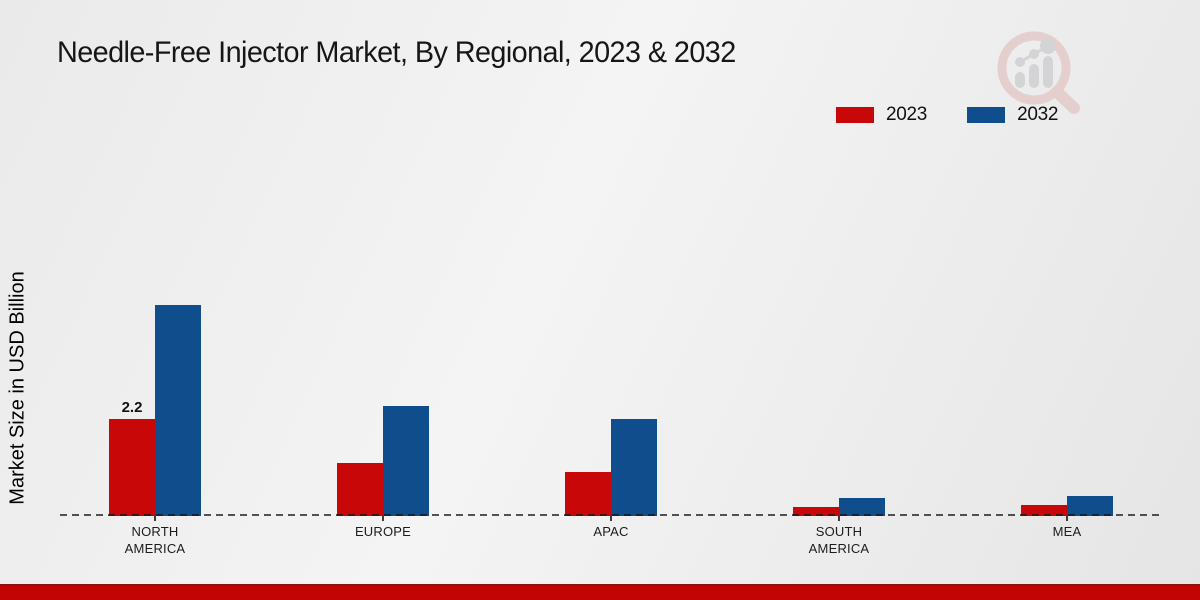 The height and width of the screenshot is (600, 1200). Describe the element at coordinates (611, 531) in the screenshot. I see `x-axis-label-apac: APAC` at that location.